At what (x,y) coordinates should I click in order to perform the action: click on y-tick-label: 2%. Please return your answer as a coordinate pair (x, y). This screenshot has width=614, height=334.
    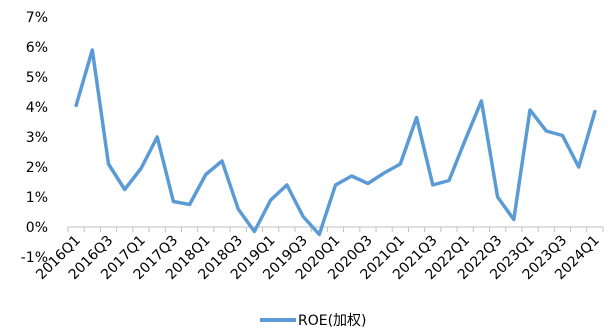
    Looking at the image, I should click on (37, 168).